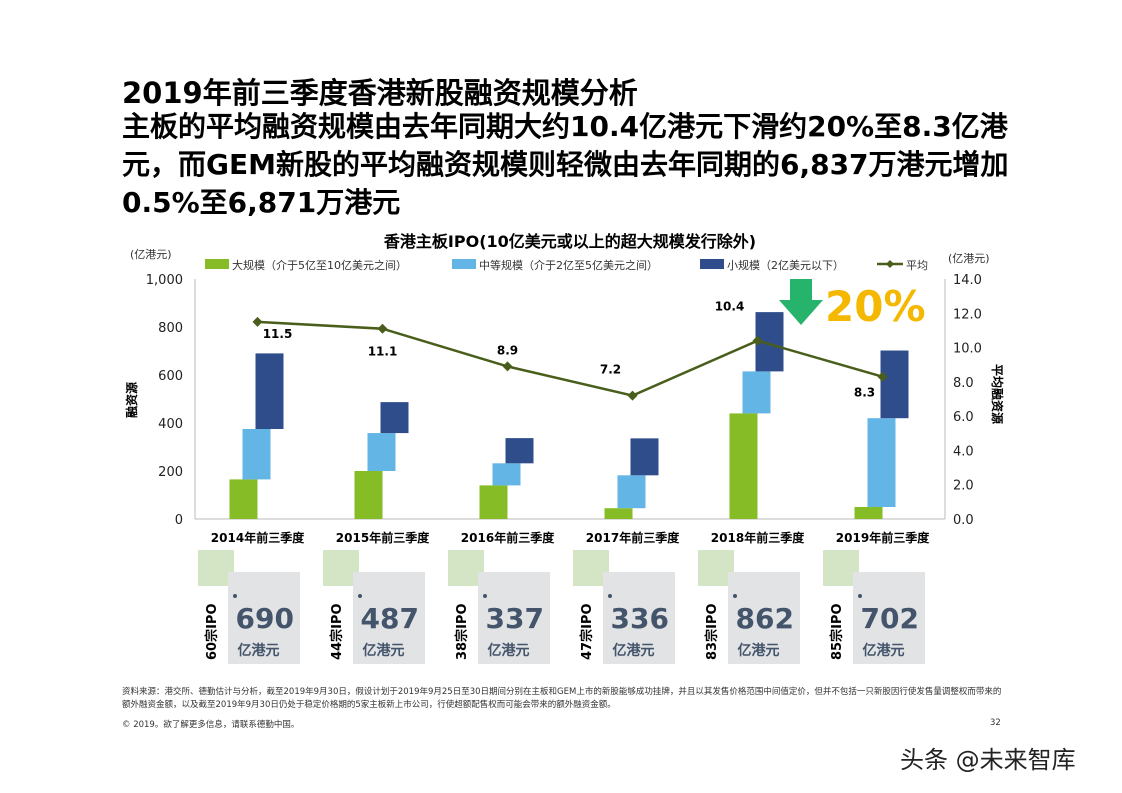 The width and height of the screenshot is (1122, 793). What do you see at coordinates (785, 265) in the screenshot?
I see `legend-label: 小规模（2亿美元以下）` at bounding box center [785, 265].